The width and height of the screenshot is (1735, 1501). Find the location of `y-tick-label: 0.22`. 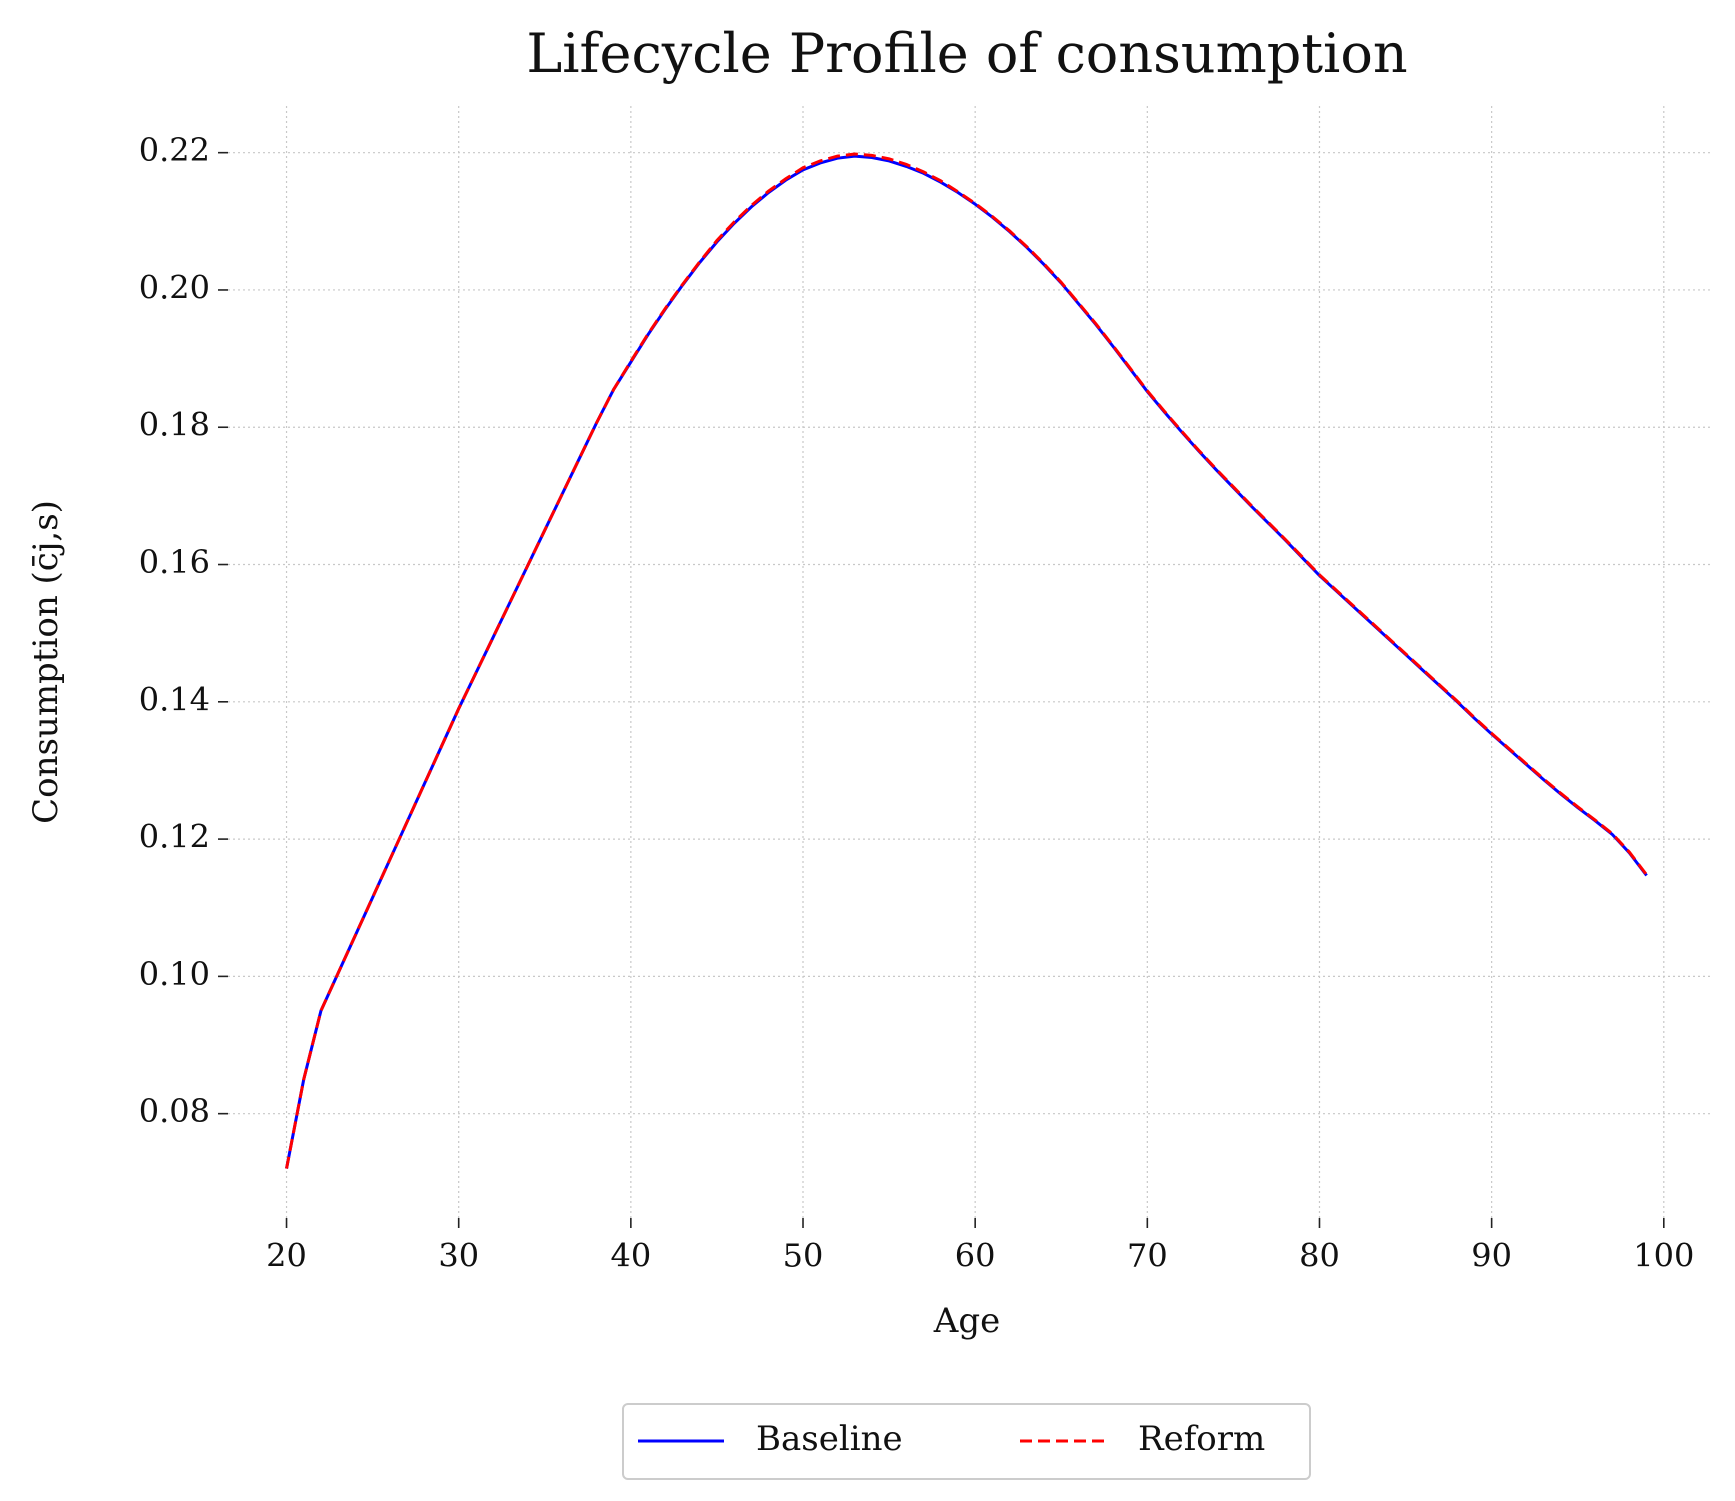

y-tick-label: 0.22 is located at coordinates (174, 150).